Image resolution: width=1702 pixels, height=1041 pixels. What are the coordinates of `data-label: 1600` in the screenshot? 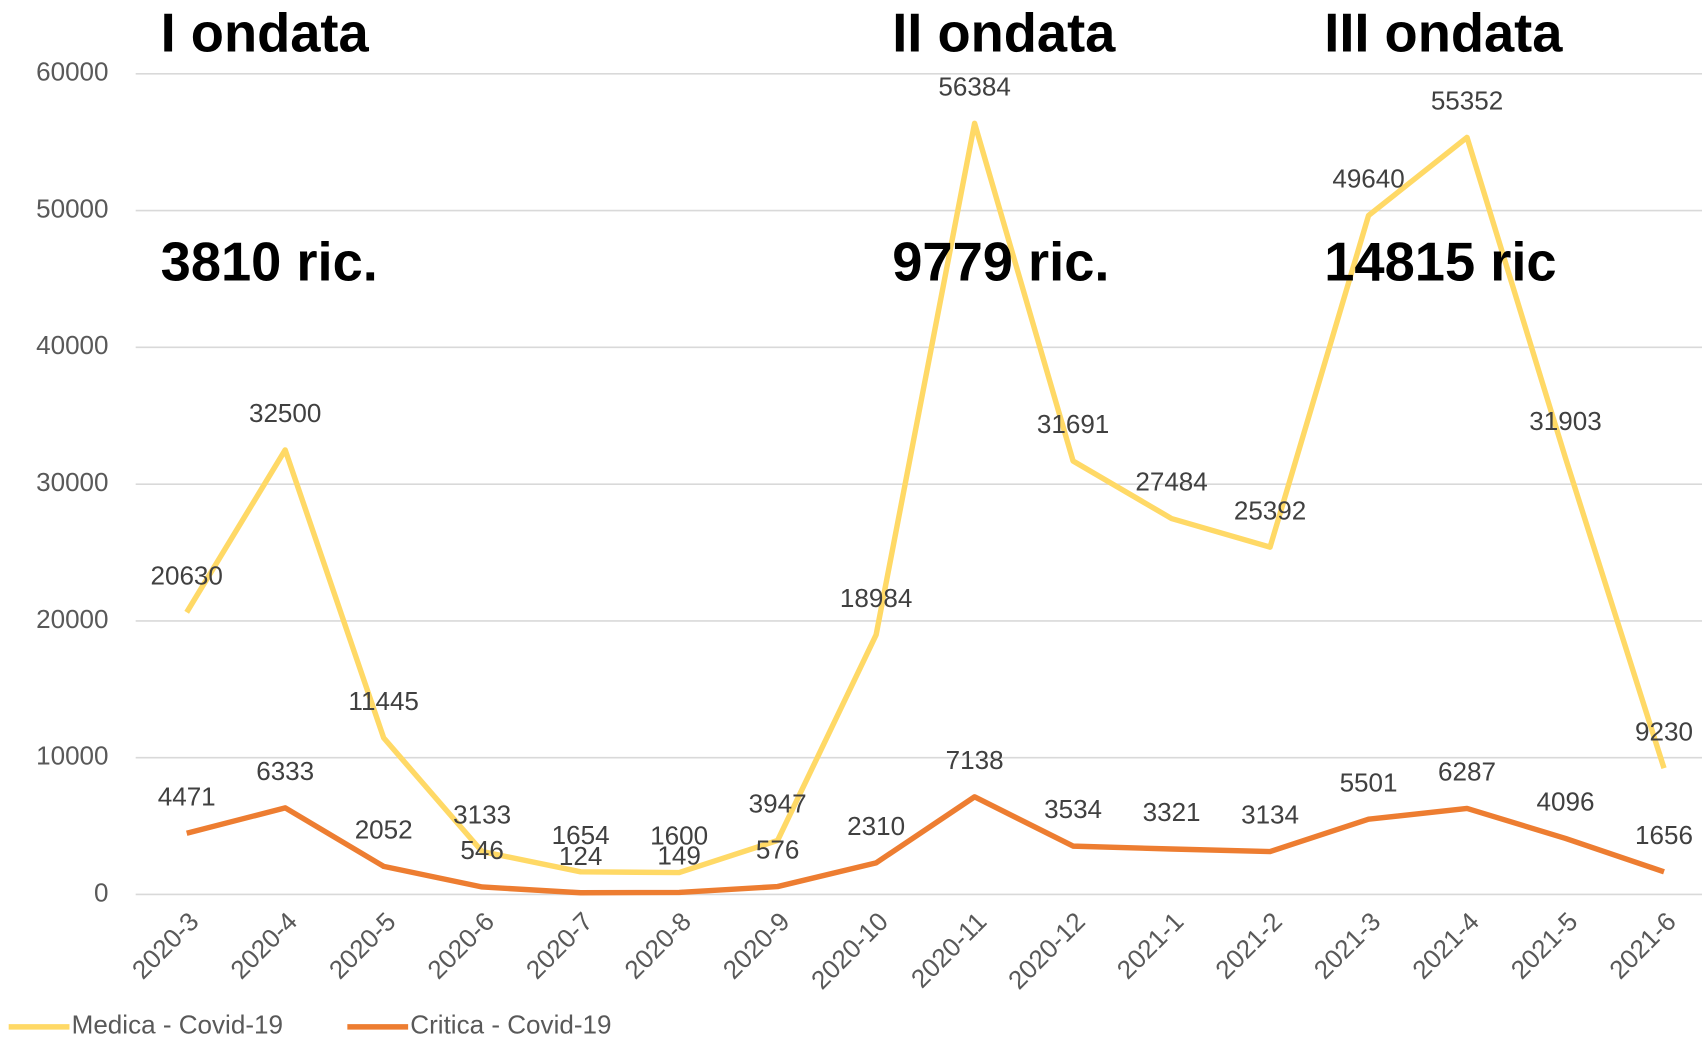 It's located at (679, 836).